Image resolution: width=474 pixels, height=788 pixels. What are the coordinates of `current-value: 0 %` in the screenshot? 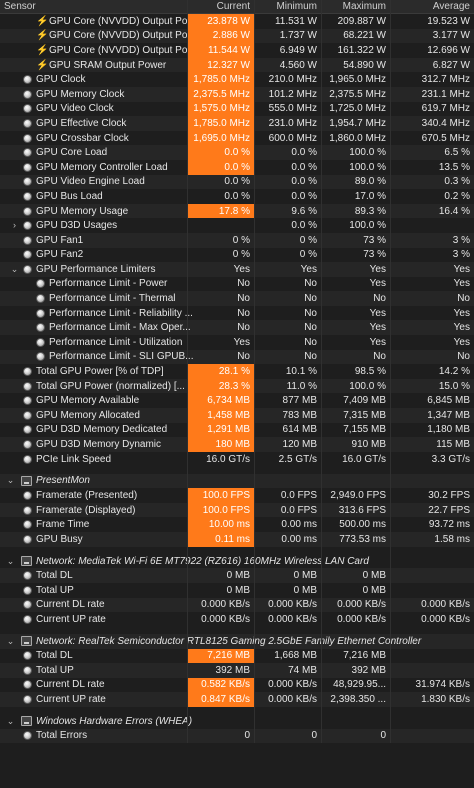 It's located at (241, 240).